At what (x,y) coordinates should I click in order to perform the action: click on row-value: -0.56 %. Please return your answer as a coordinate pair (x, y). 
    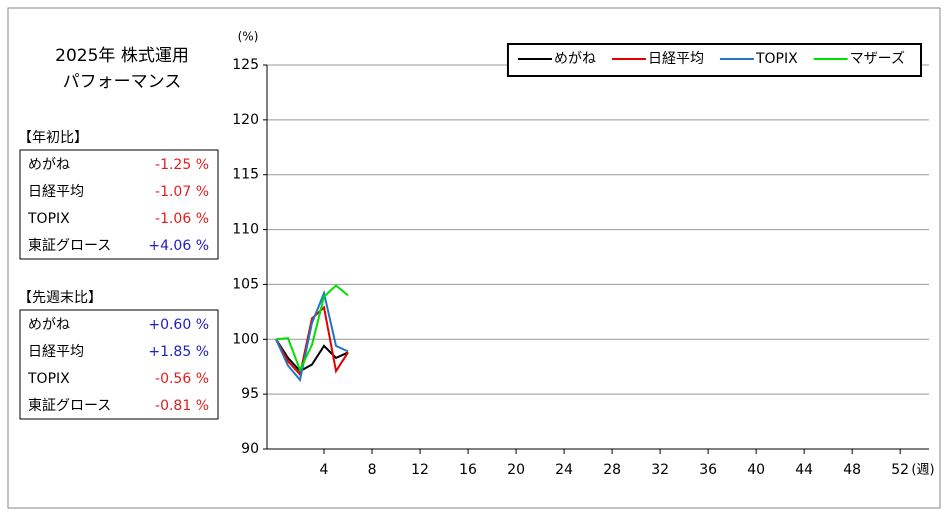
    Looking at the image, I should click on (182, 379).